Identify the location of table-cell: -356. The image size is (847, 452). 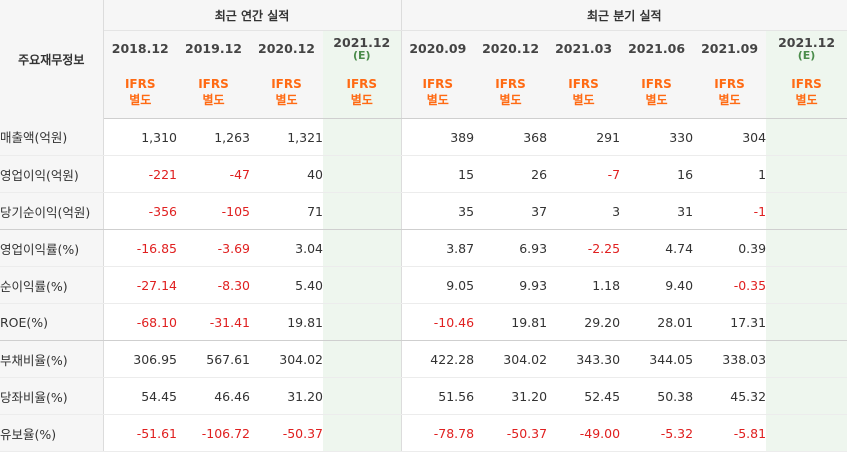
(140, 211).